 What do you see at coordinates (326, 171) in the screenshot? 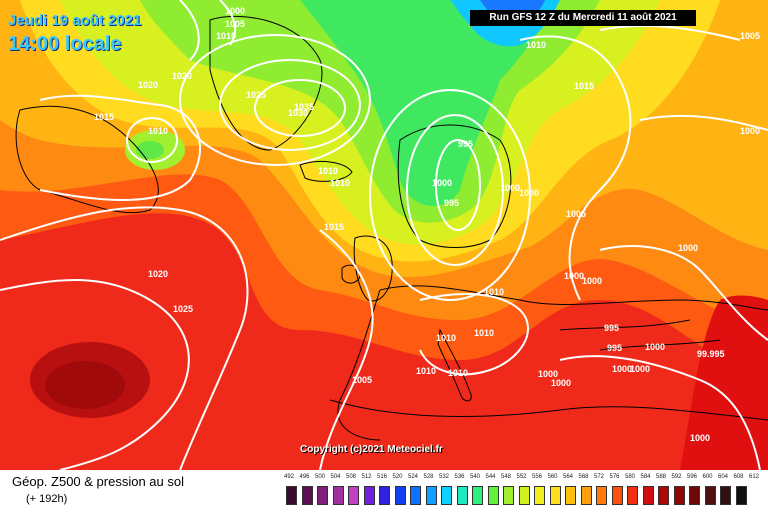
I see `iceland-coast` at bounding box center [326, 171].